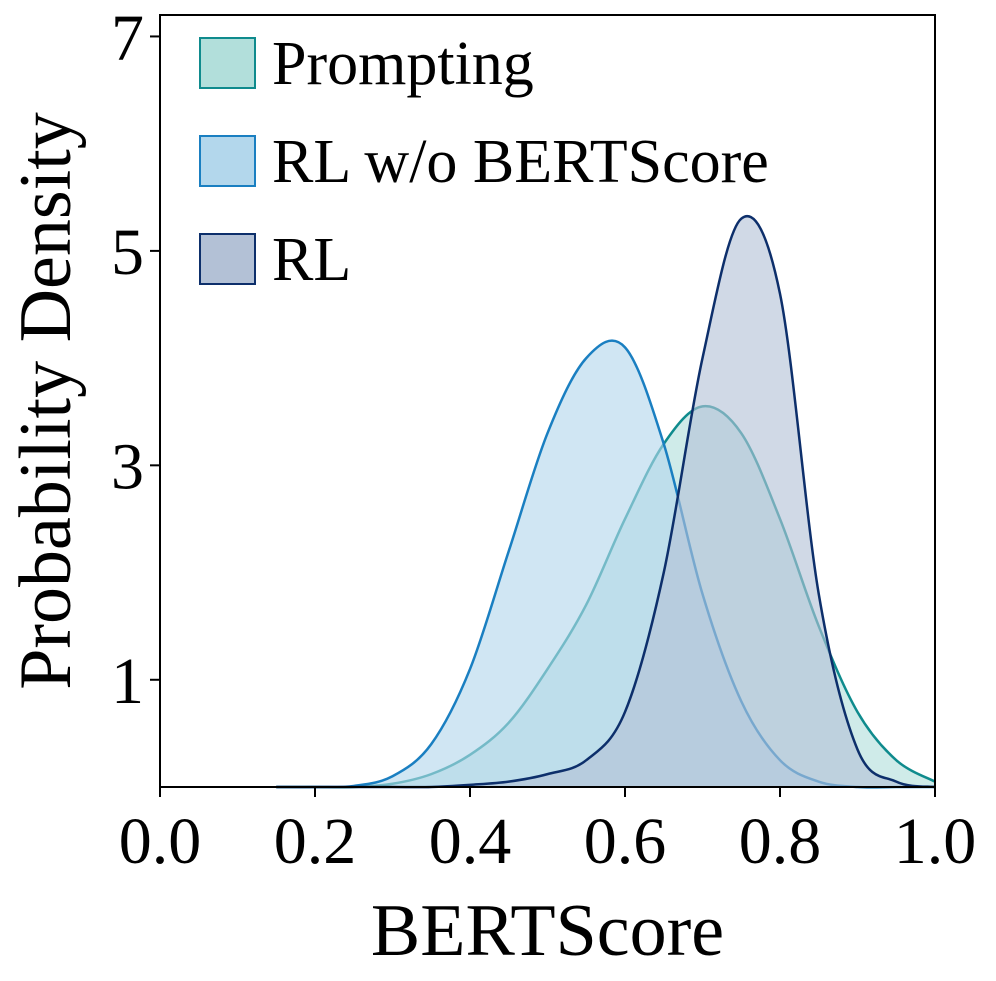  I want to click on x-tick-label: 0.6, so click(625, 841).